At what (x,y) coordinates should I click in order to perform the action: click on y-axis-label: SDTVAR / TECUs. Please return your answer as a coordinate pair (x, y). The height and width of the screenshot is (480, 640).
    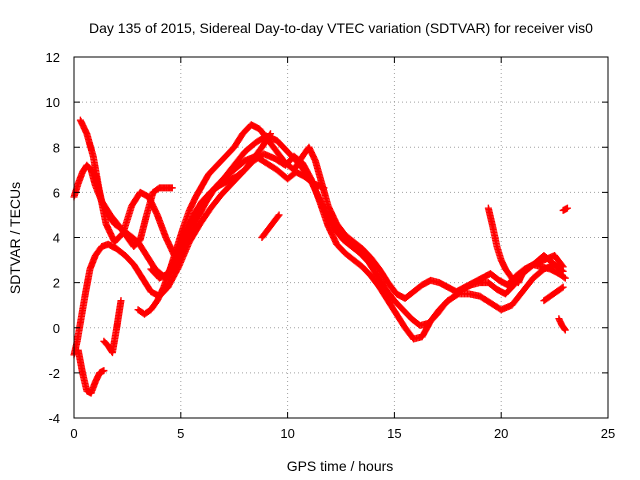
    Looking at the image, I should click on (15, 238).